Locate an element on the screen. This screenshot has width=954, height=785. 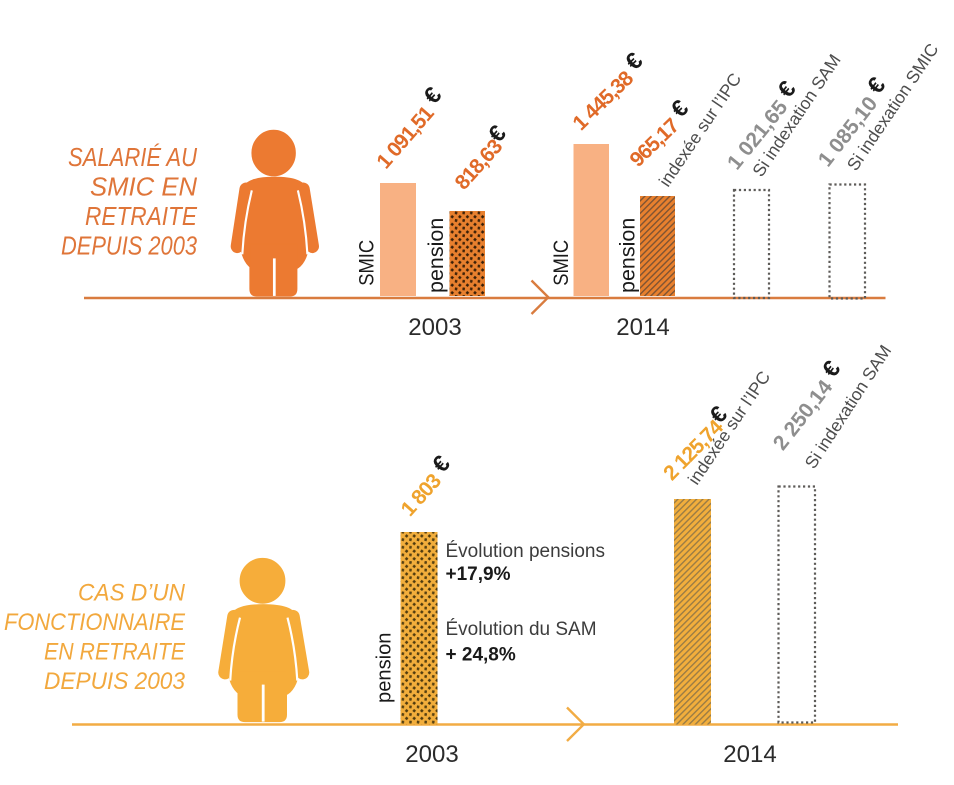
svg-text: SALARIÉ AU is located at coordinates (133, 157).